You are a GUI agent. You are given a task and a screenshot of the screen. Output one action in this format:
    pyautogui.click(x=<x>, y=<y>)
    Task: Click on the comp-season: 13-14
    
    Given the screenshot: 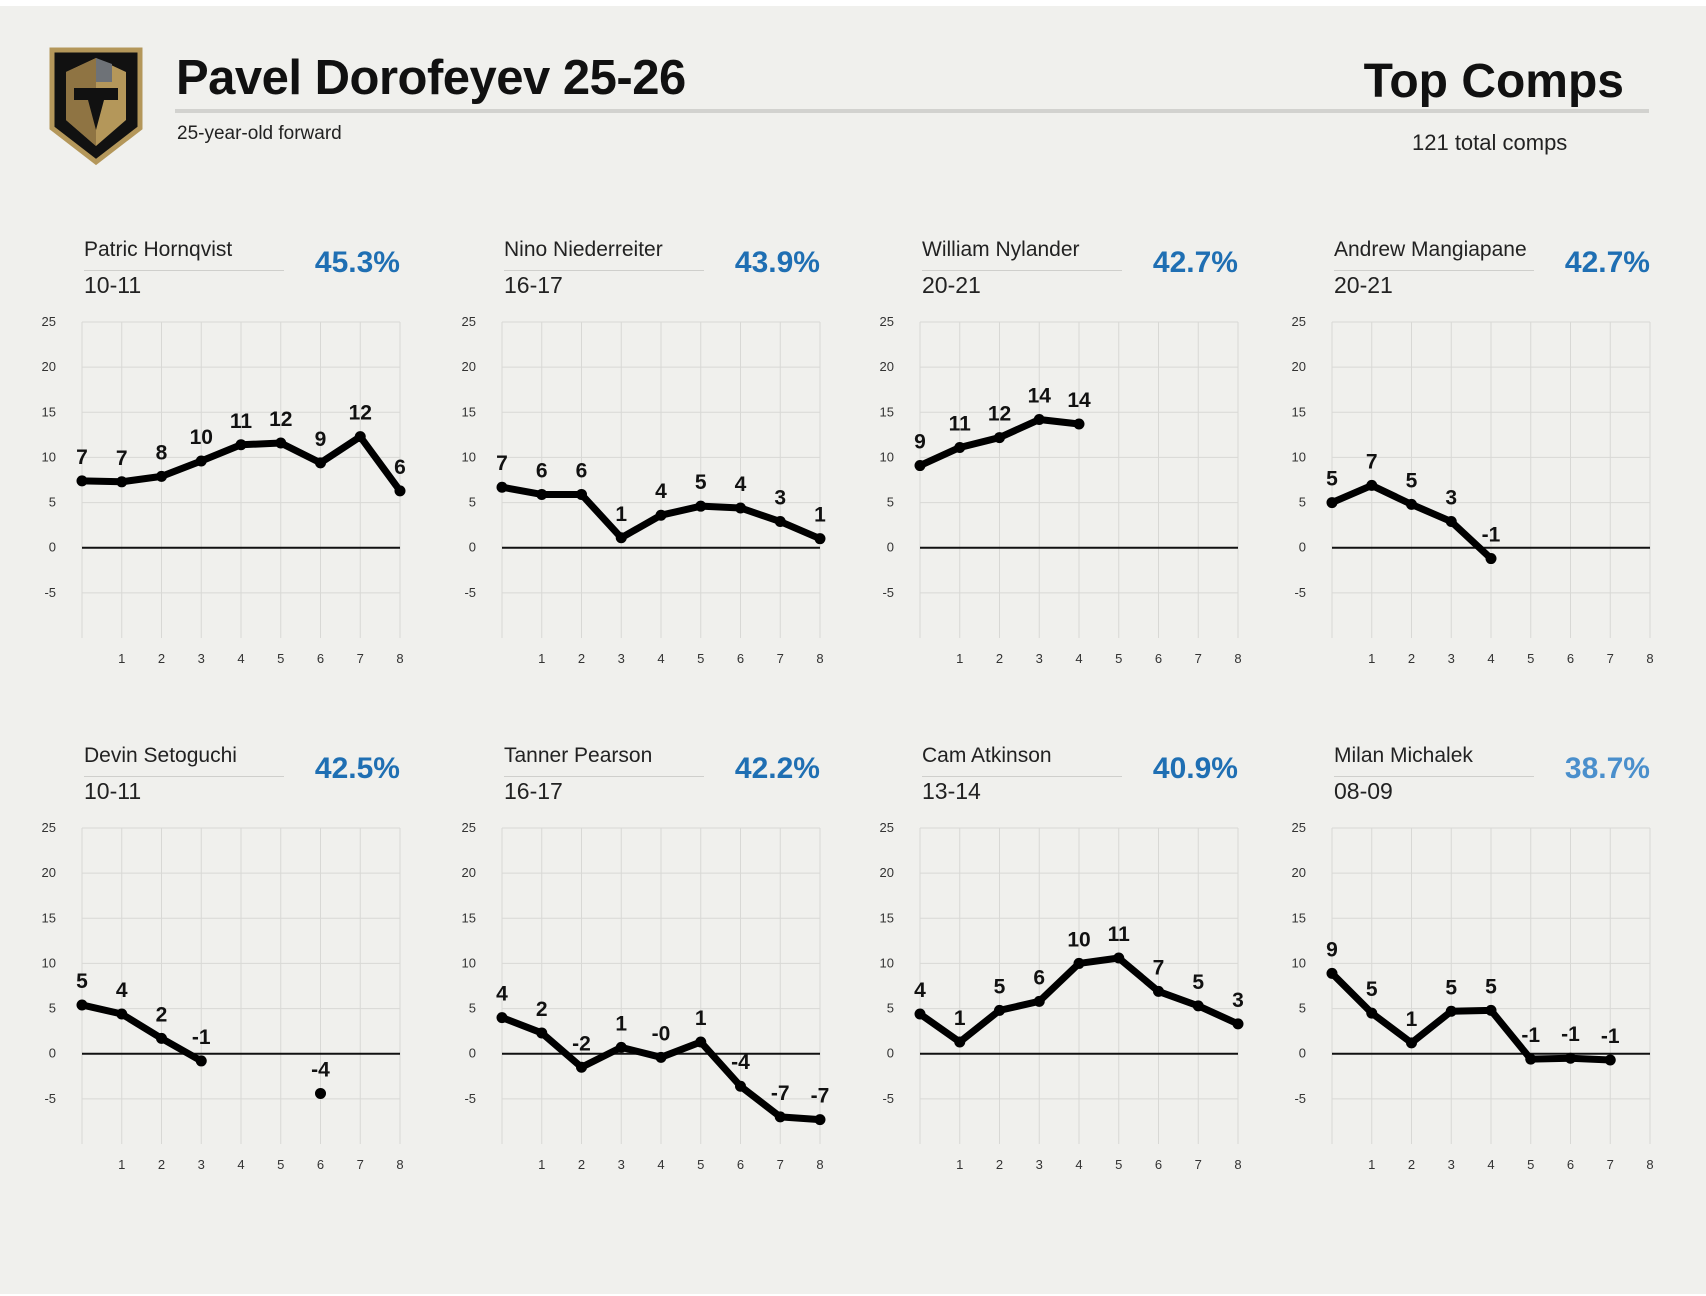 What is the action you would take?
    pyautogui.click(x=951, y=791)
    